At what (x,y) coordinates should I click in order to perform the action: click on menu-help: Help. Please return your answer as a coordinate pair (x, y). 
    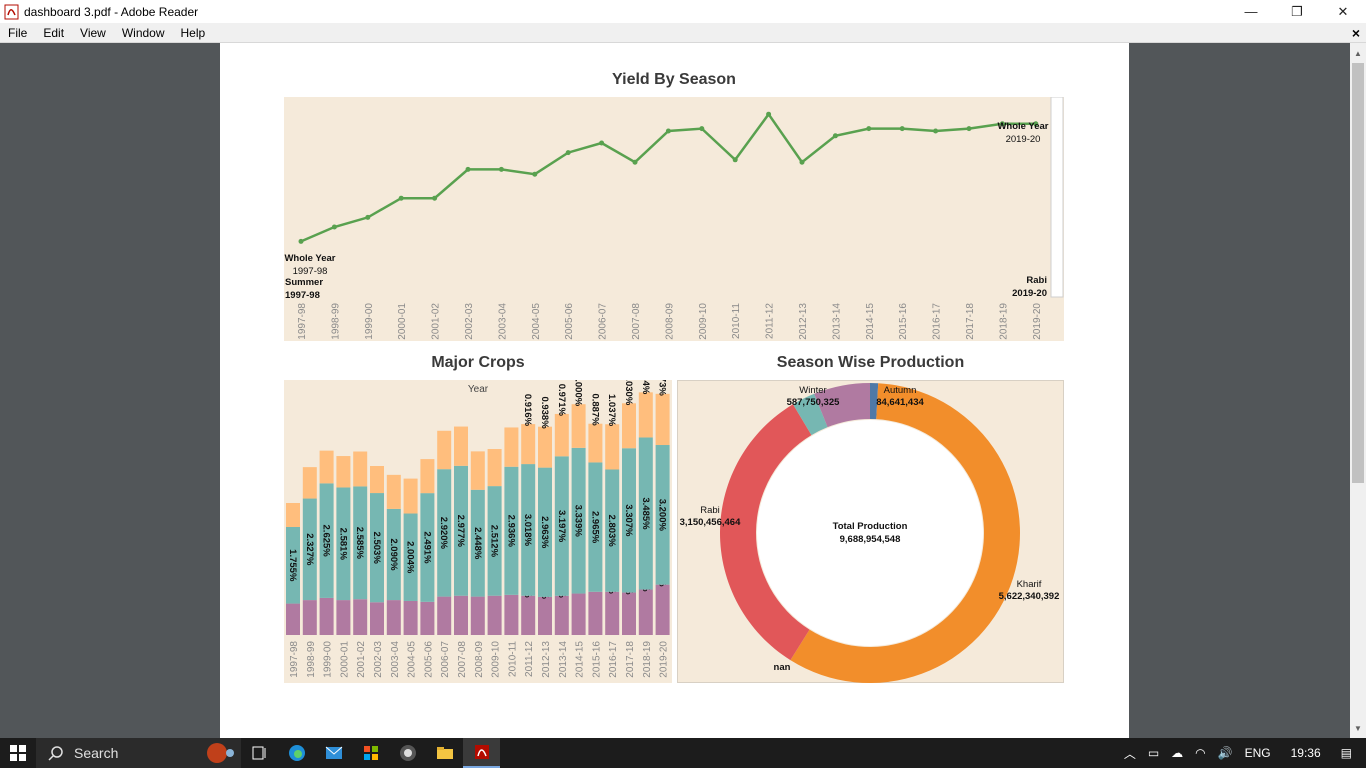
    Looking at the image, I should click on (193, 32).